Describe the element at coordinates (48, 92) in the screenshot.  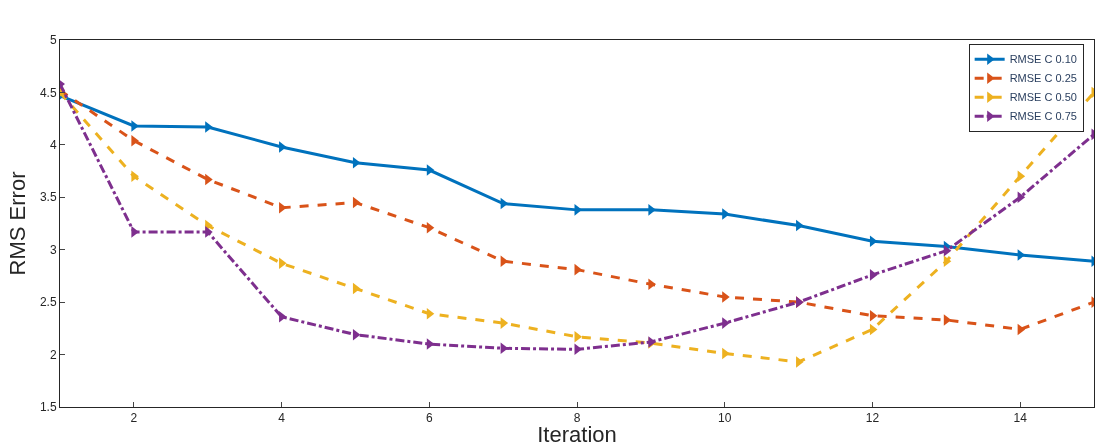
I see `y-tick-label: 4.5` at that location.